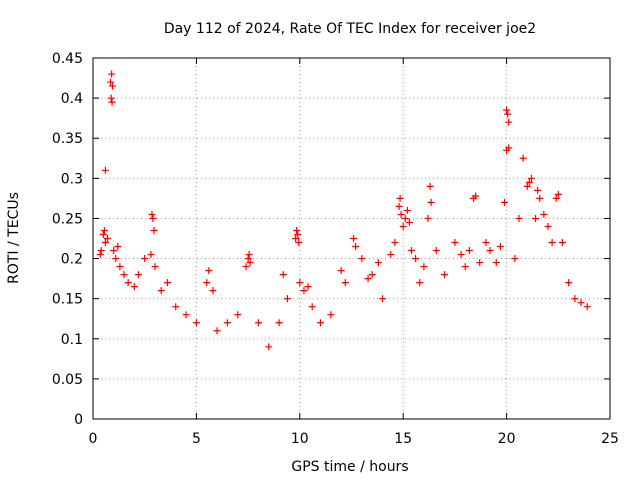 This screenshot has width=640, height=480. I want to click on x-tick-label: 15, so click(403, 439).